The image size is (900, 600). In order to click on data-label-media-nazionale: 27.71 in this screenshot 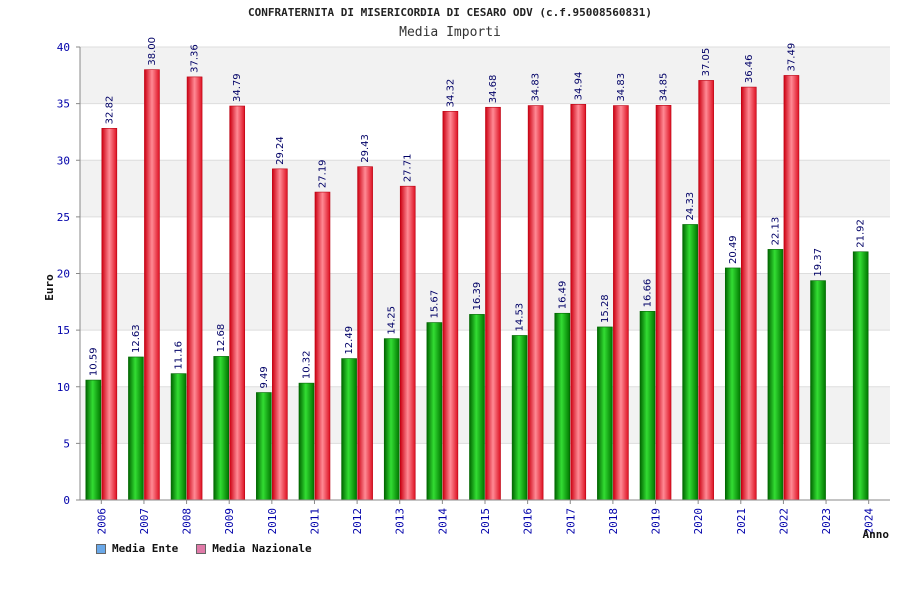, I will do `click(408, 168)`.